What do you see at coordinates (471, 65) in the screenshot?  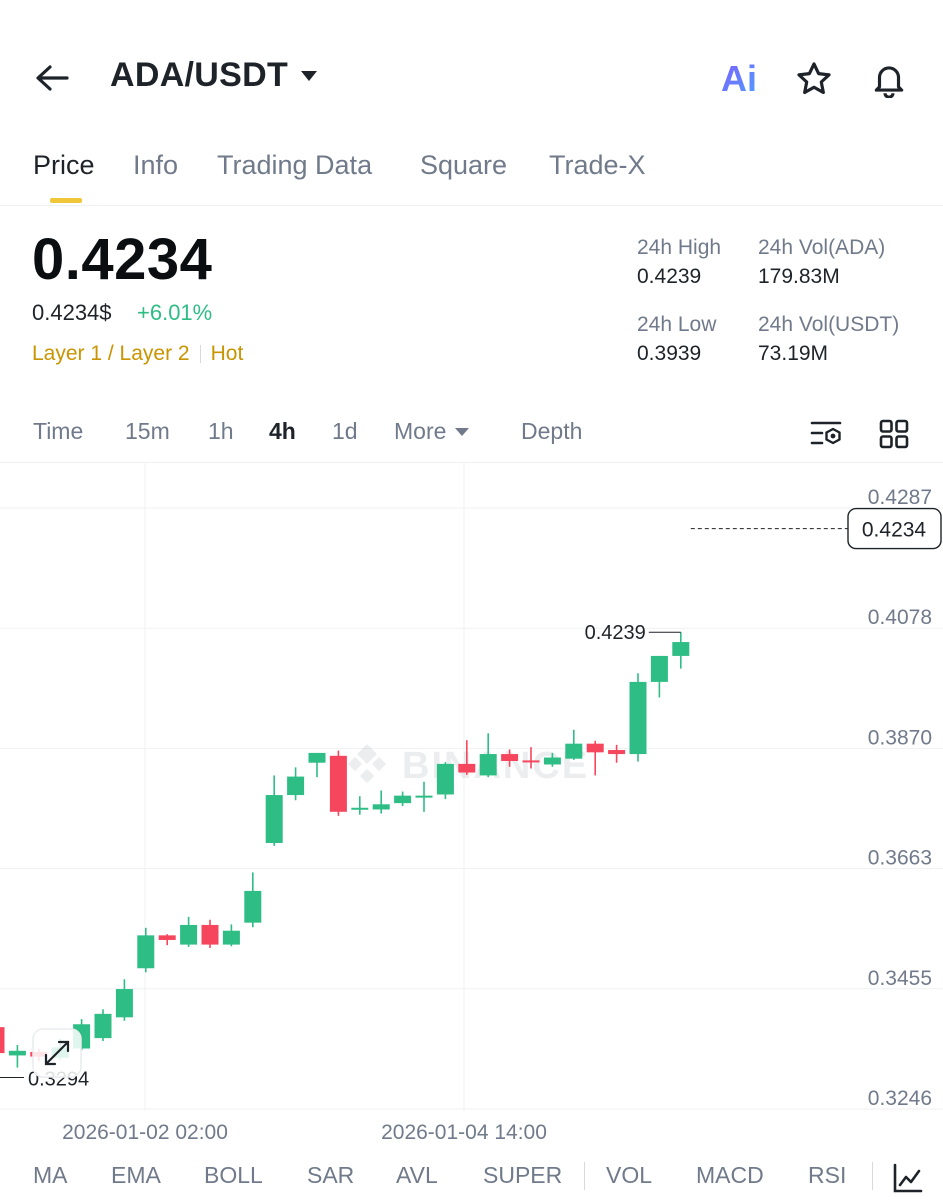 I see `top-bar: ADA/USDT Ai` at bounding box center [471, 65].